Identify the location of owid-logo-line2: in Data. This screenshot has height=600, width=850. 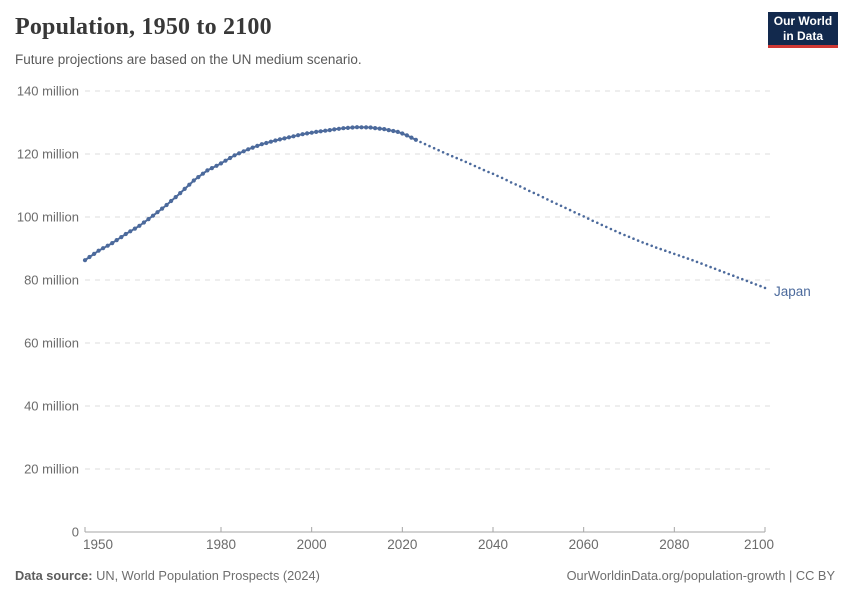
(802, 35).